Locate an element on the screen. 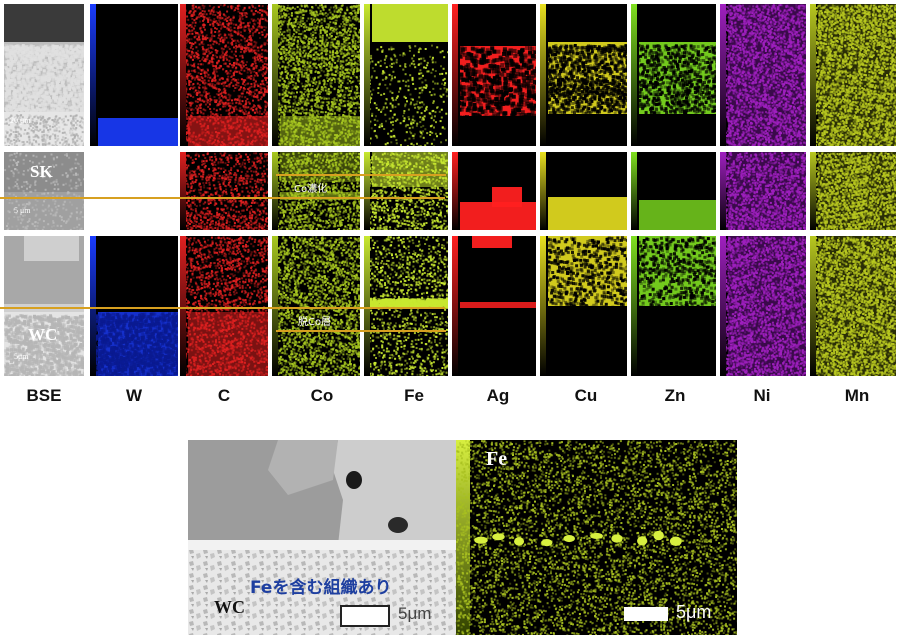 This screenshot has height=641, width=903. map-co-row1 is located at coordinates (316, 75).